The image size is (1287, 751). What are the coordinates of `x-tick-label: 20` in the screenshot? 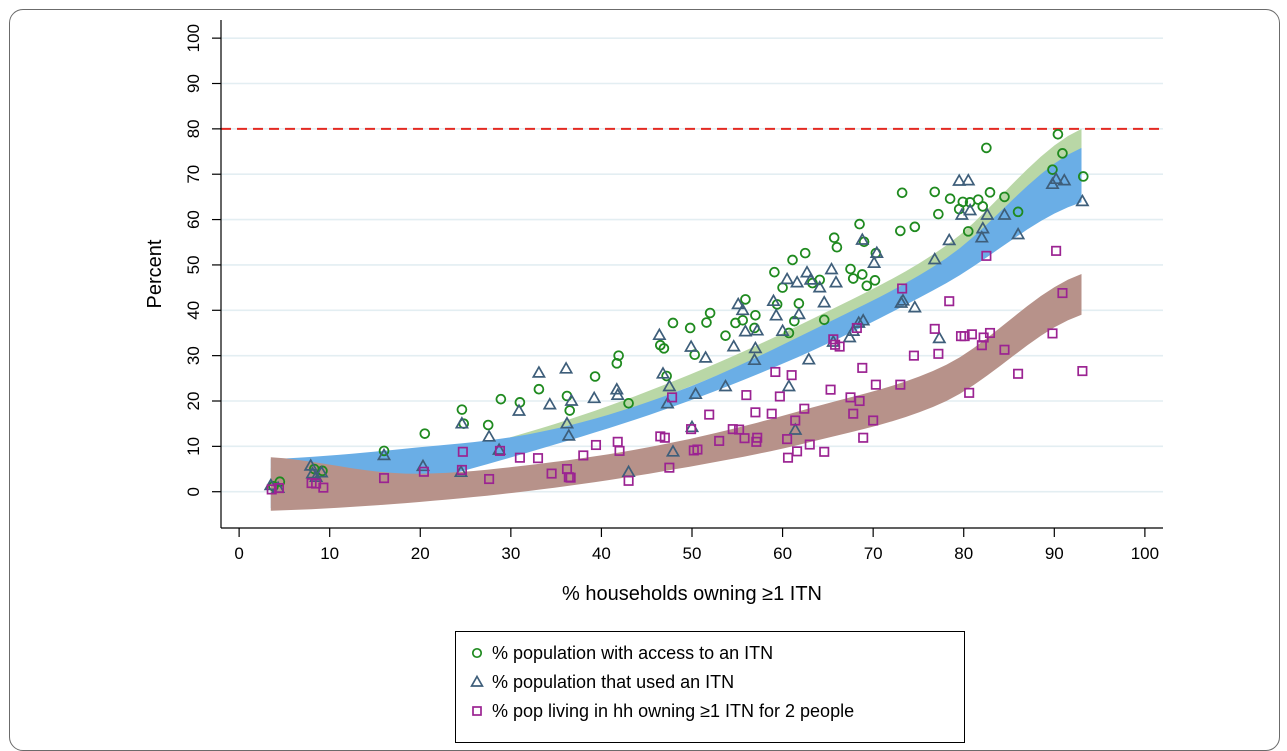 It's located at (420, 553).